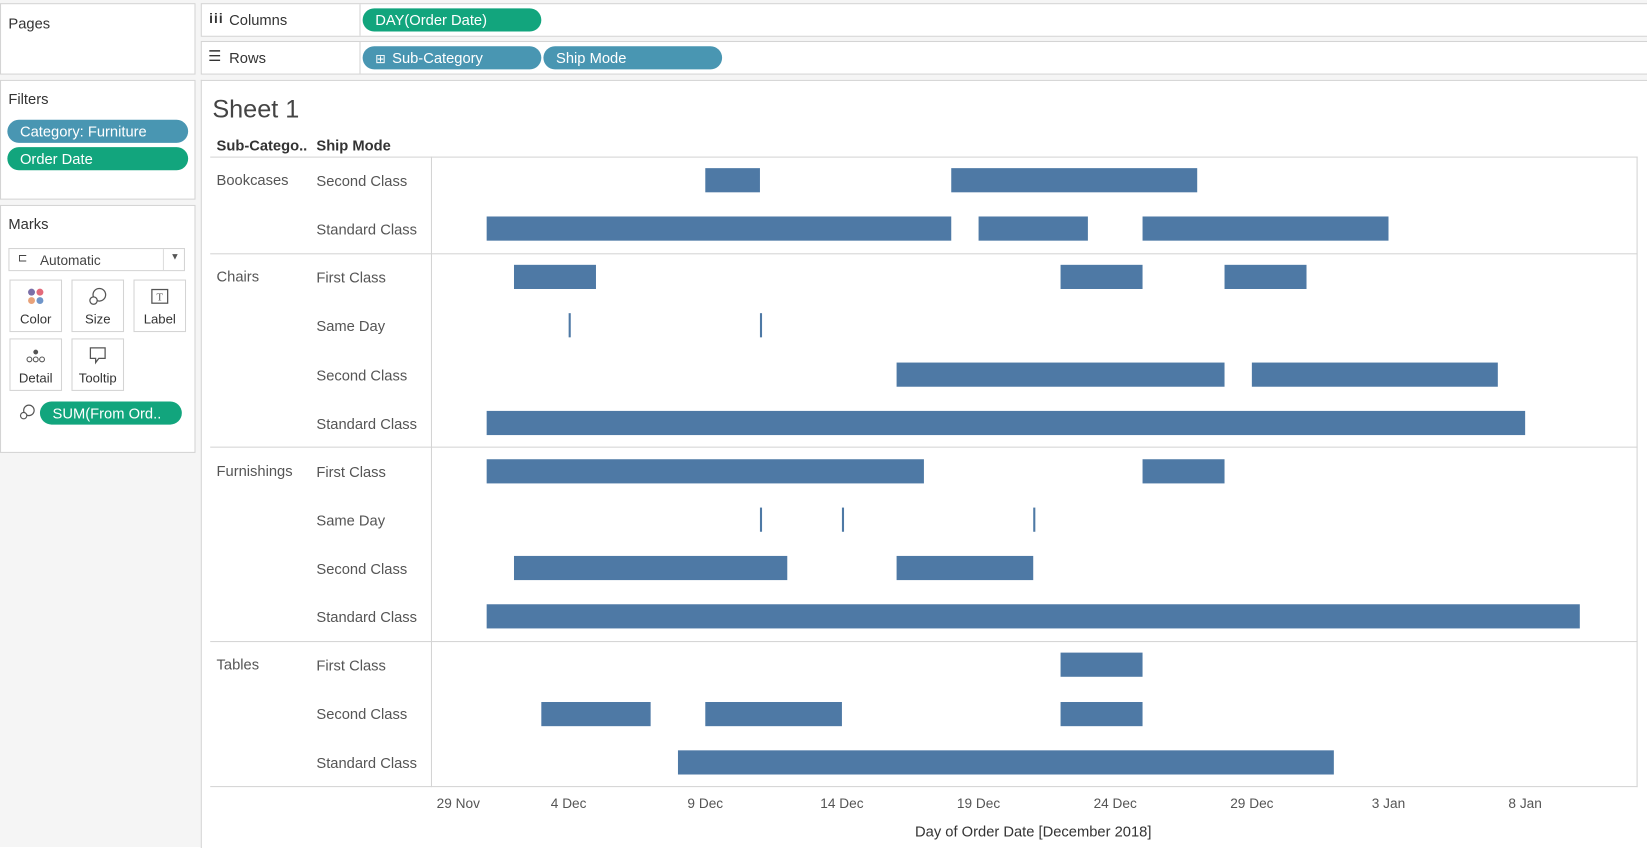 This screenshot has width=1647, height=848. I want to click on rows-pill-sub-category: ⊞ Sub-Category, so click(452, 58).